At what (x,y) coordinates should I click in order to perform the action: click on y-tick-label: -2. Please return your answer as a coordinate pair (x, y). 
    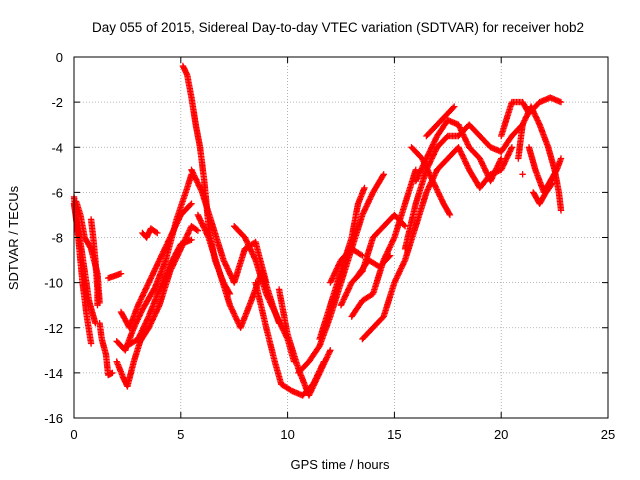
    Looking at the image, I should click on (57, 102).